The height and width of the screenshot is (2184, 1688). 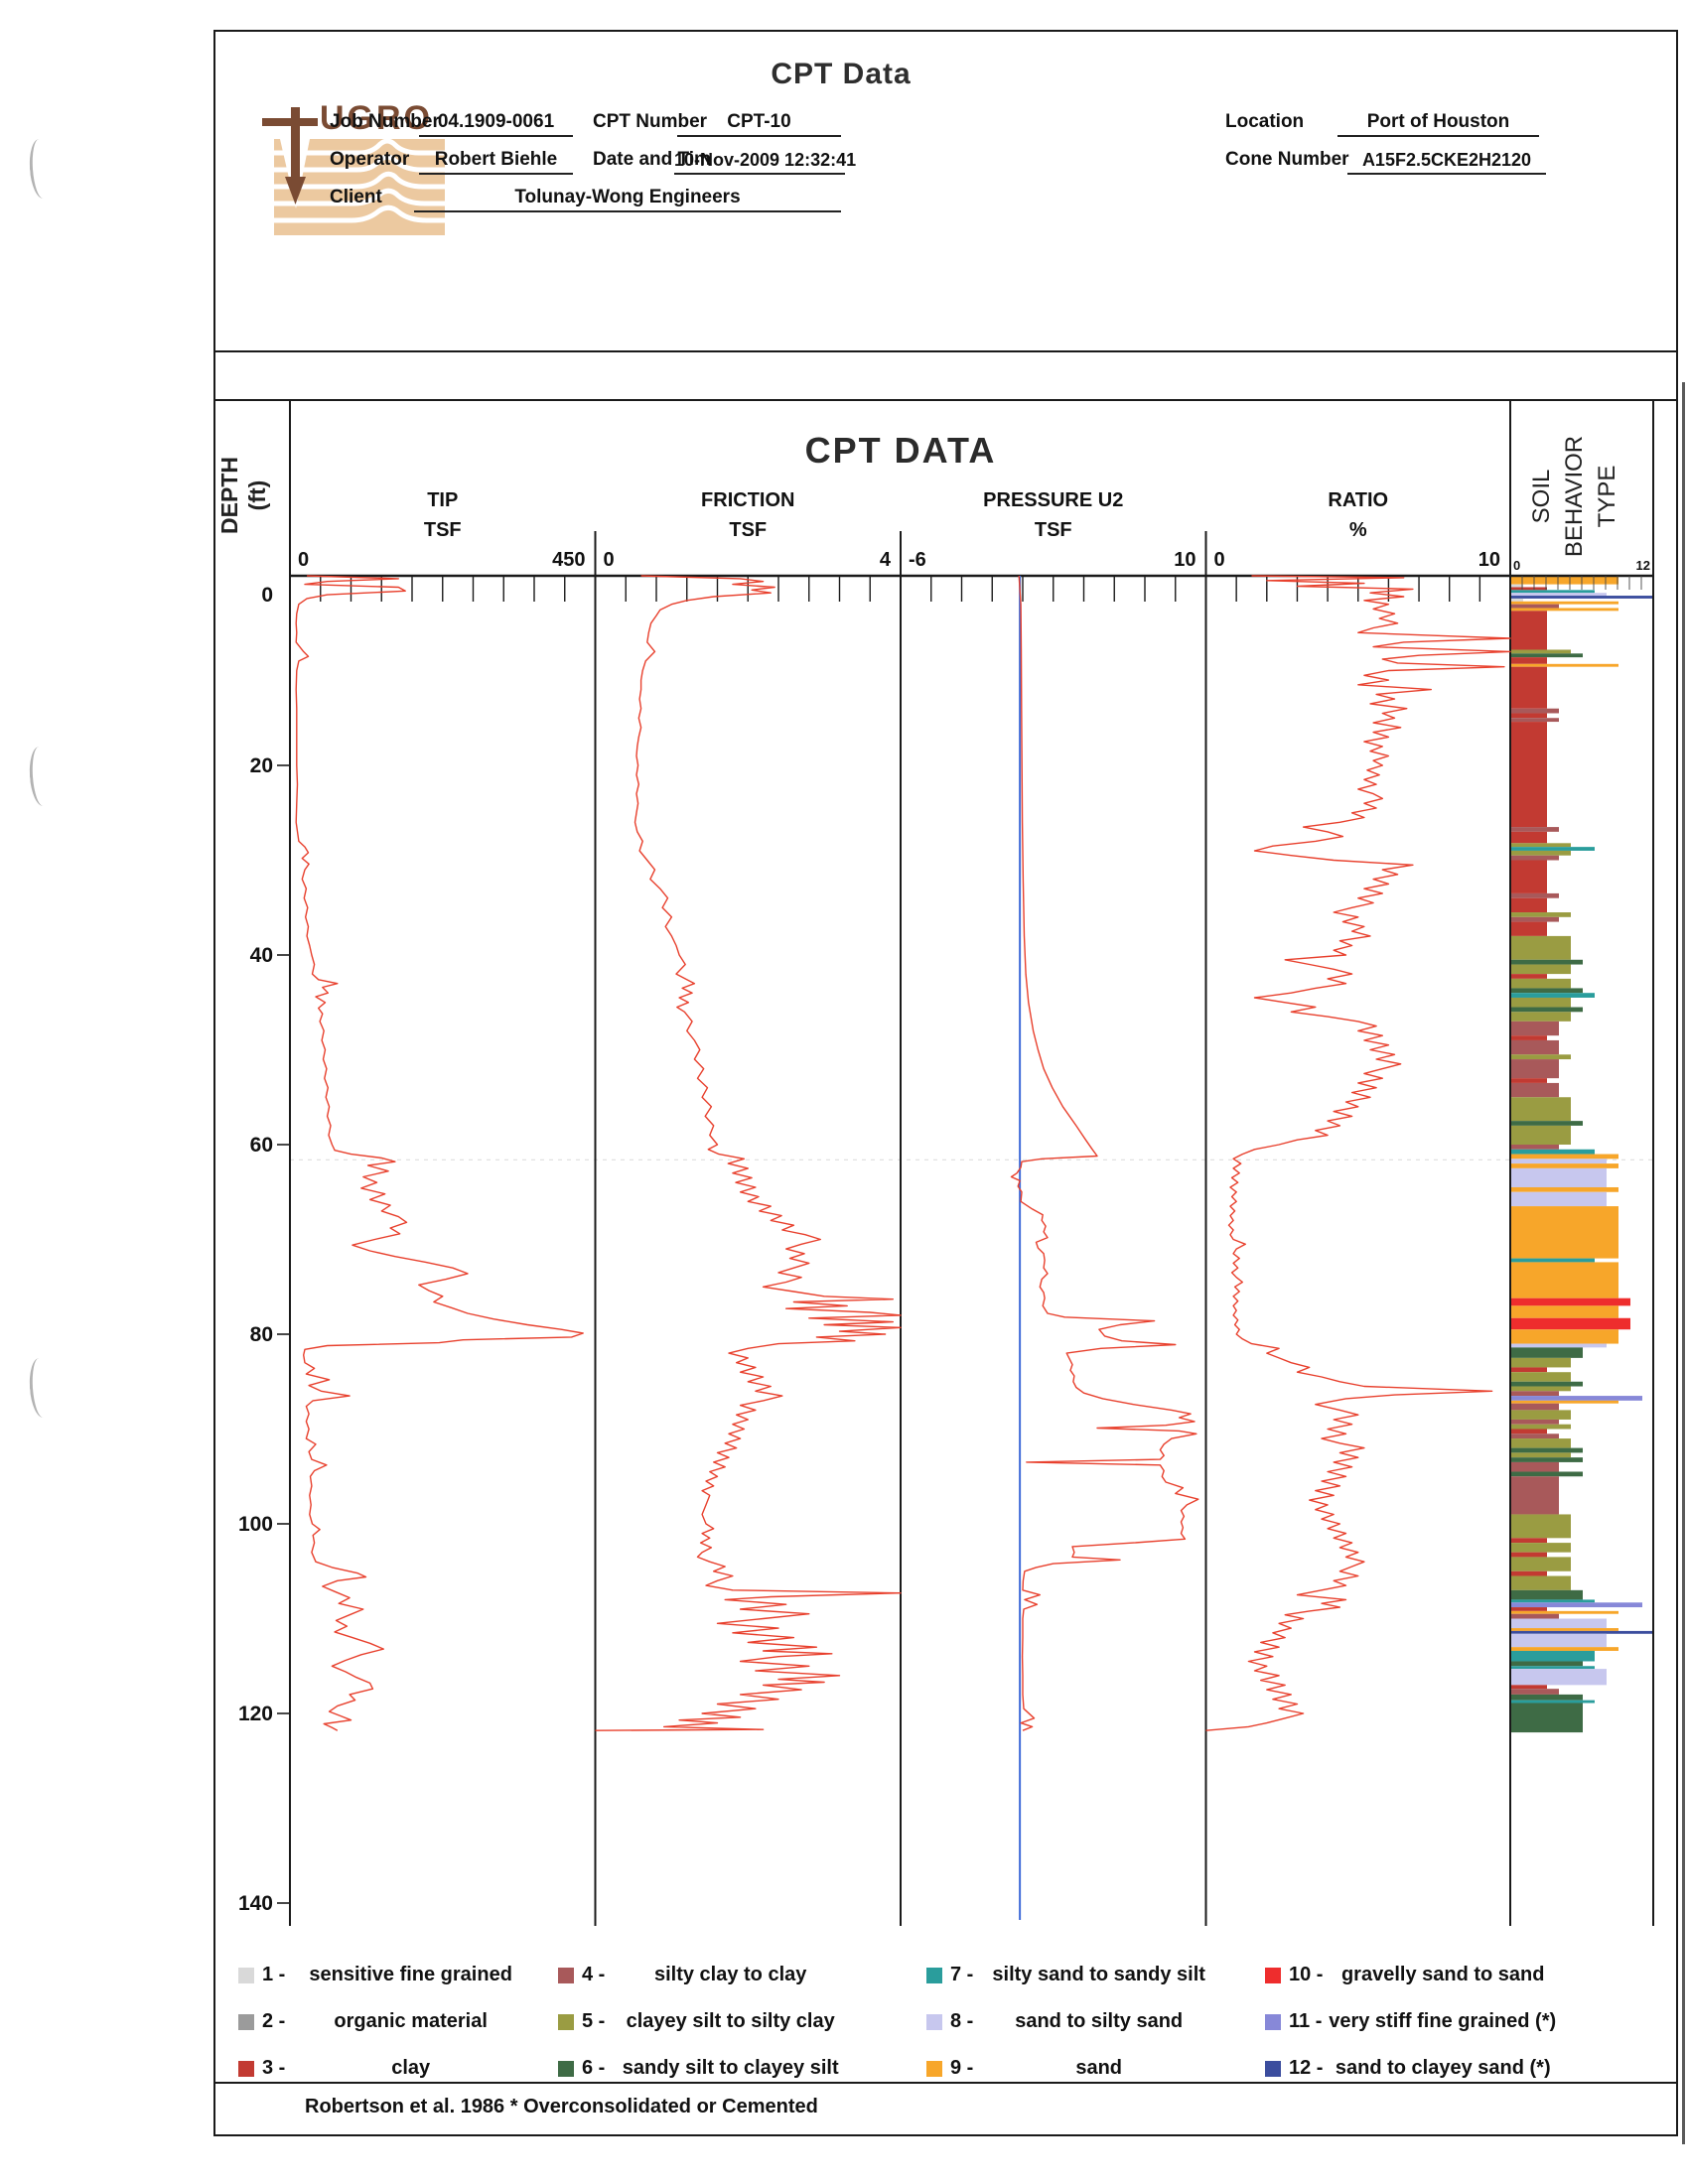 What do you see at coordinates (1075, 1975) in the screenshot?
I see `legend-item: 7 - silty sand to sandy silt` at bounding box center [1075, 1975].